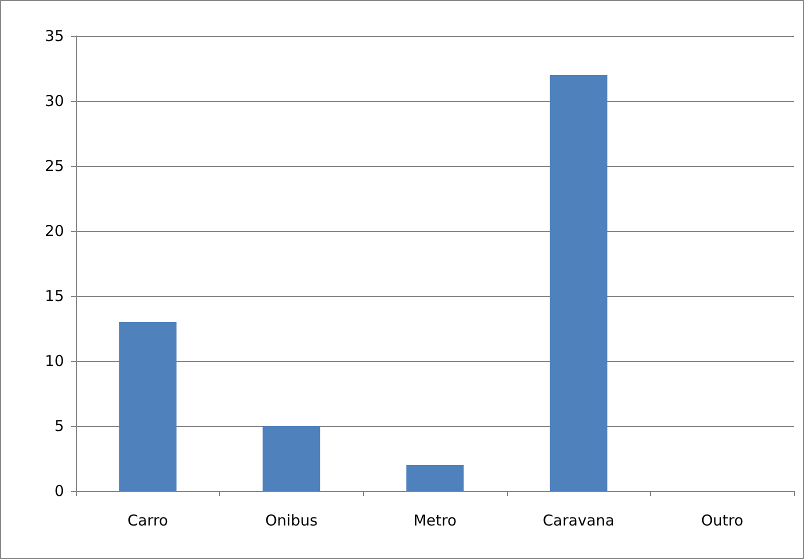  What do you see at coordinates (54, 361) in the screenshot?
I see `y-tick-label: 10` at bounding box center [54, 361].